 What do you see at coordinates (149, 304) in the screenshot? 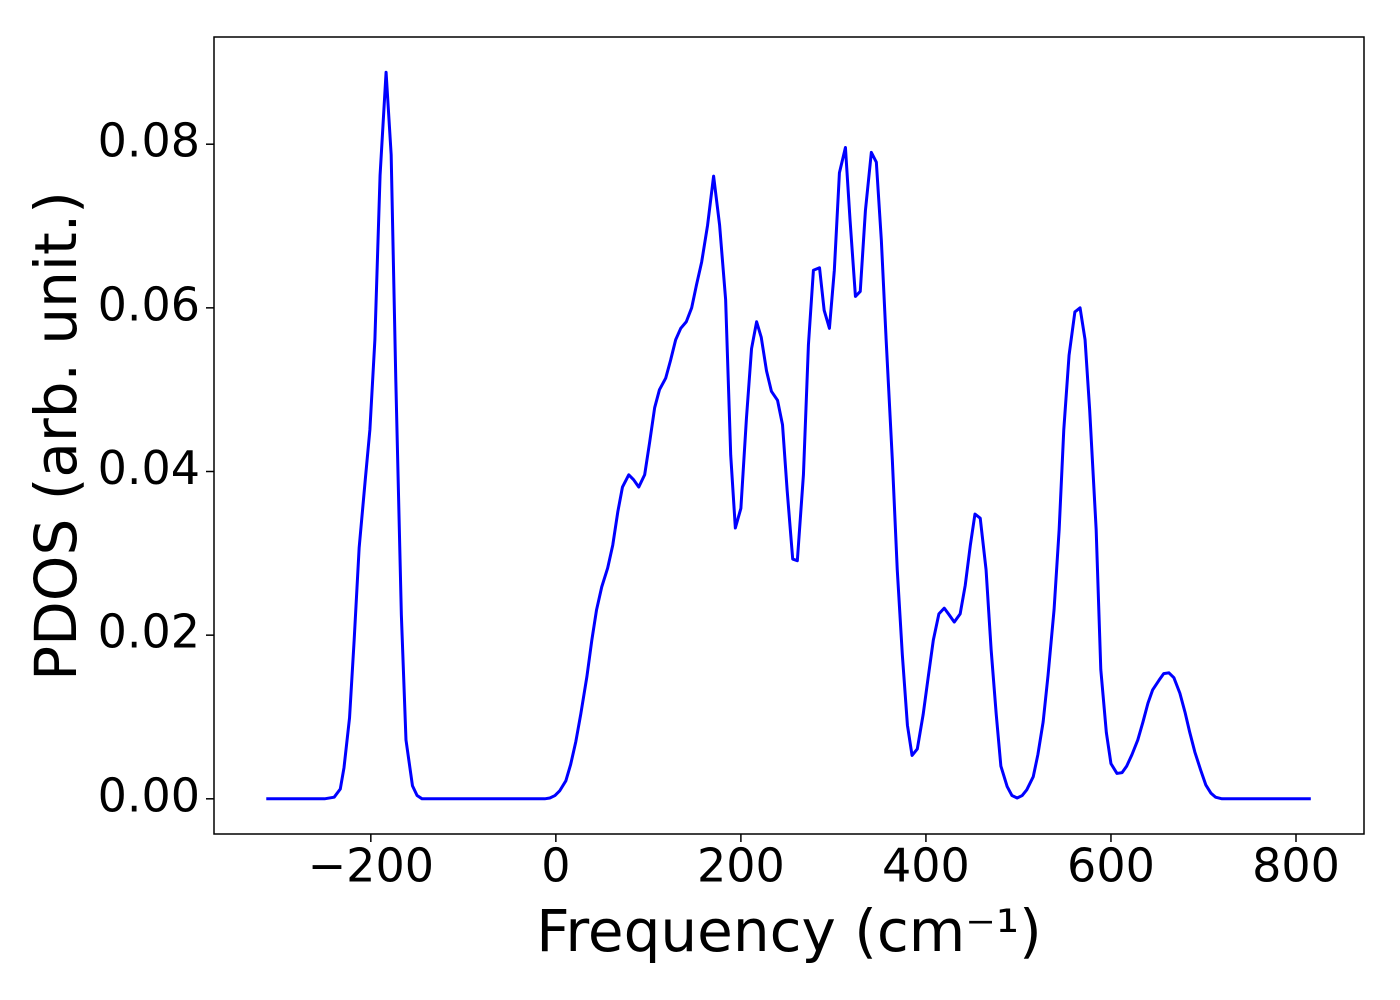
I see `y-tick-label: 0.06` at bounding box center [149, 304].